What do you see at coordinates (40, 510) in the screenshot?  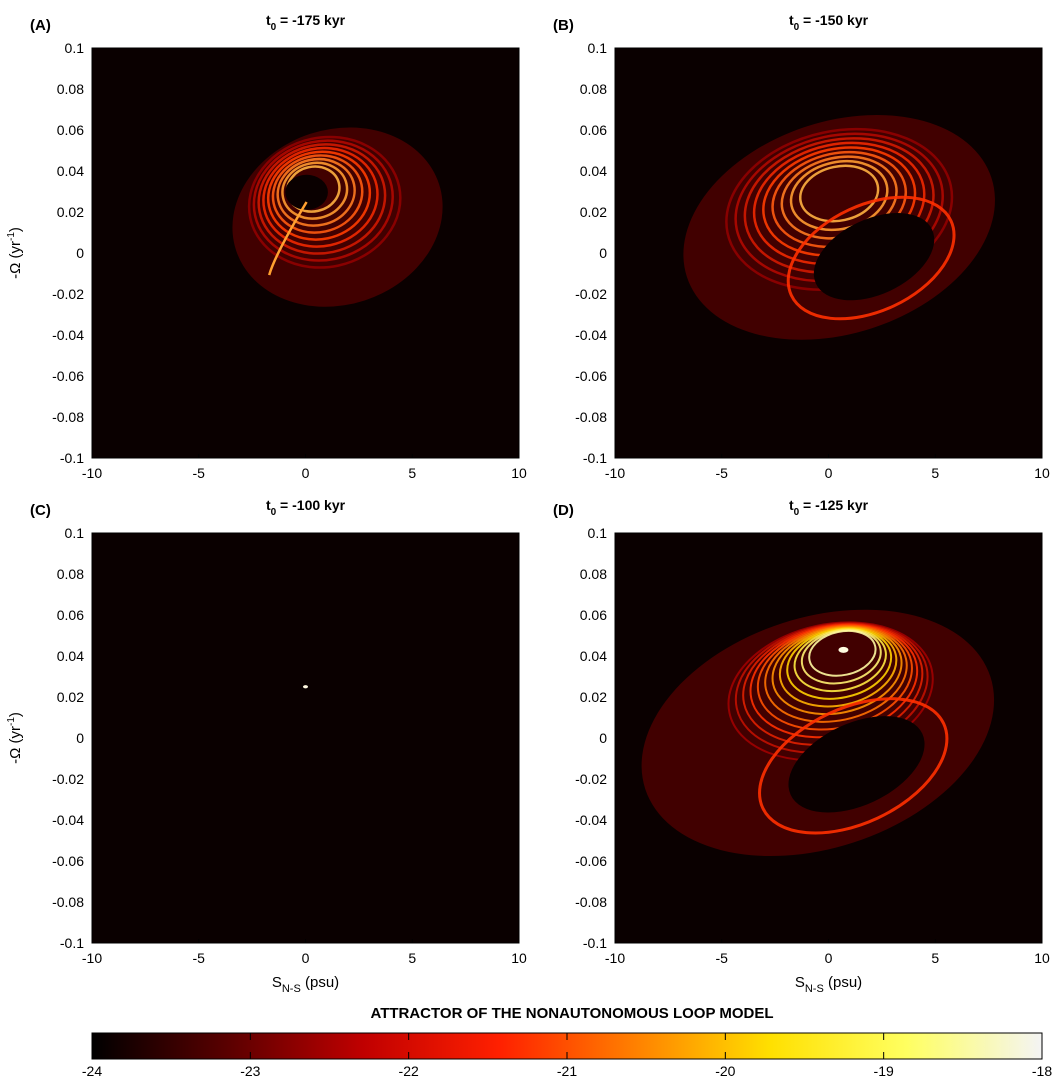 I see `panel-label: (C)` at bounding box center [40, 510].